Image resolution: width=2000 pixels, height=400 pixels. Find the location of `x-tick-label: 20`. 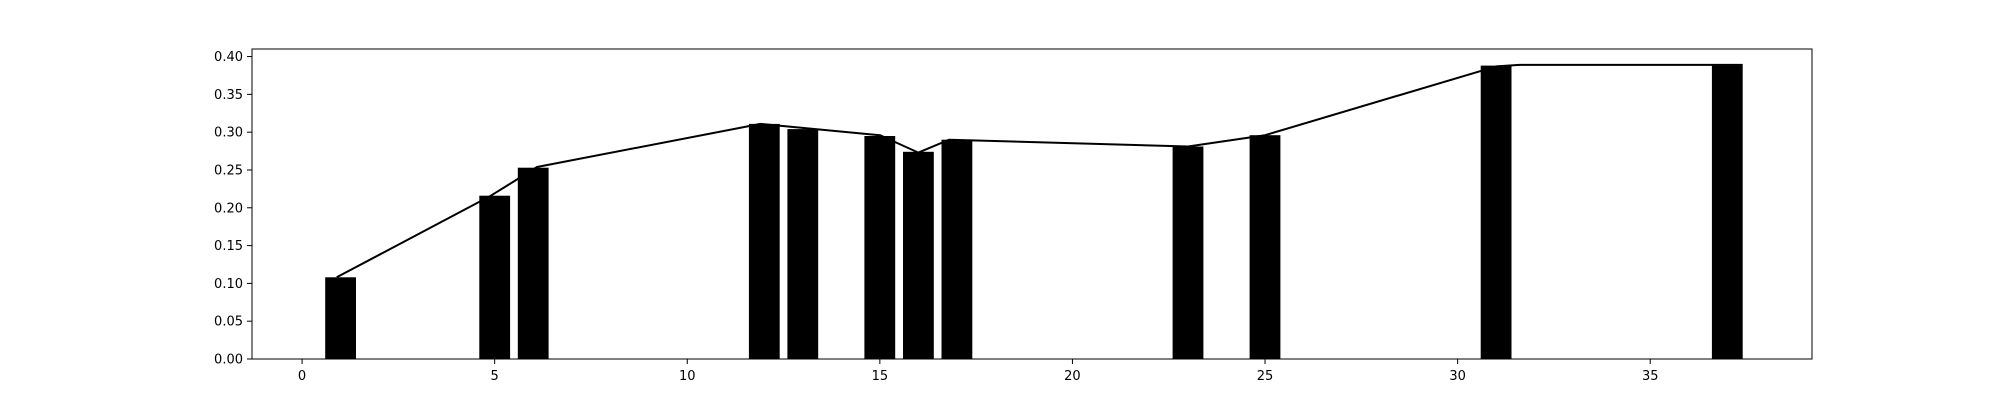

x-tick-label: 20 is located at coordinates (1072, 376).